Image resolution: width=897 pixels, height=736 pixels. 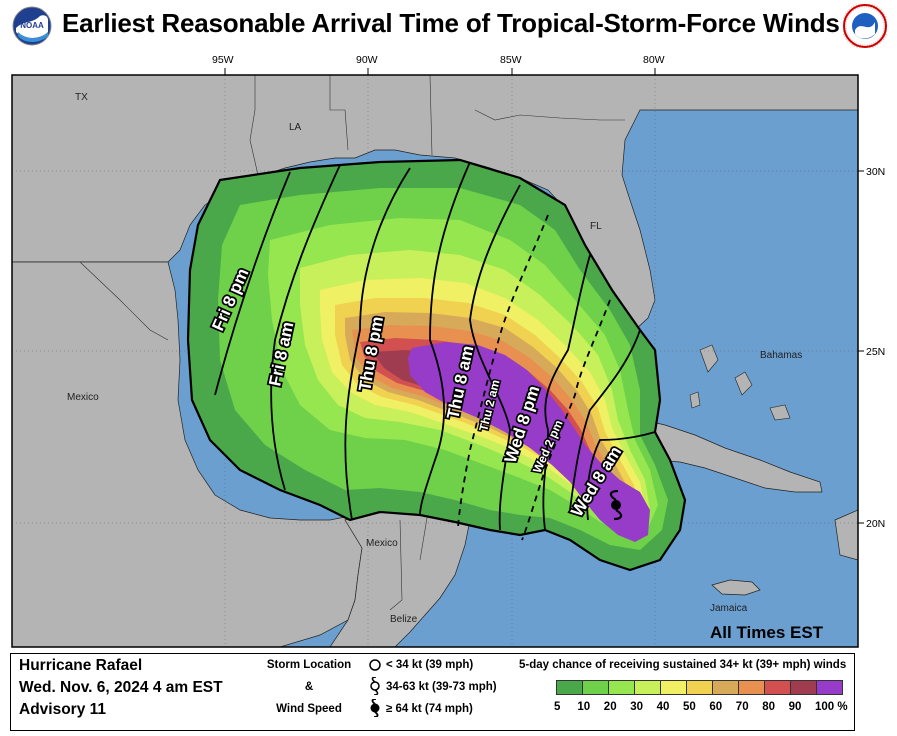 What do you see at coordinates (511, 60) in the screenshot?
I see `lon-label-85w: 85W` at bounding box center [511, 60].